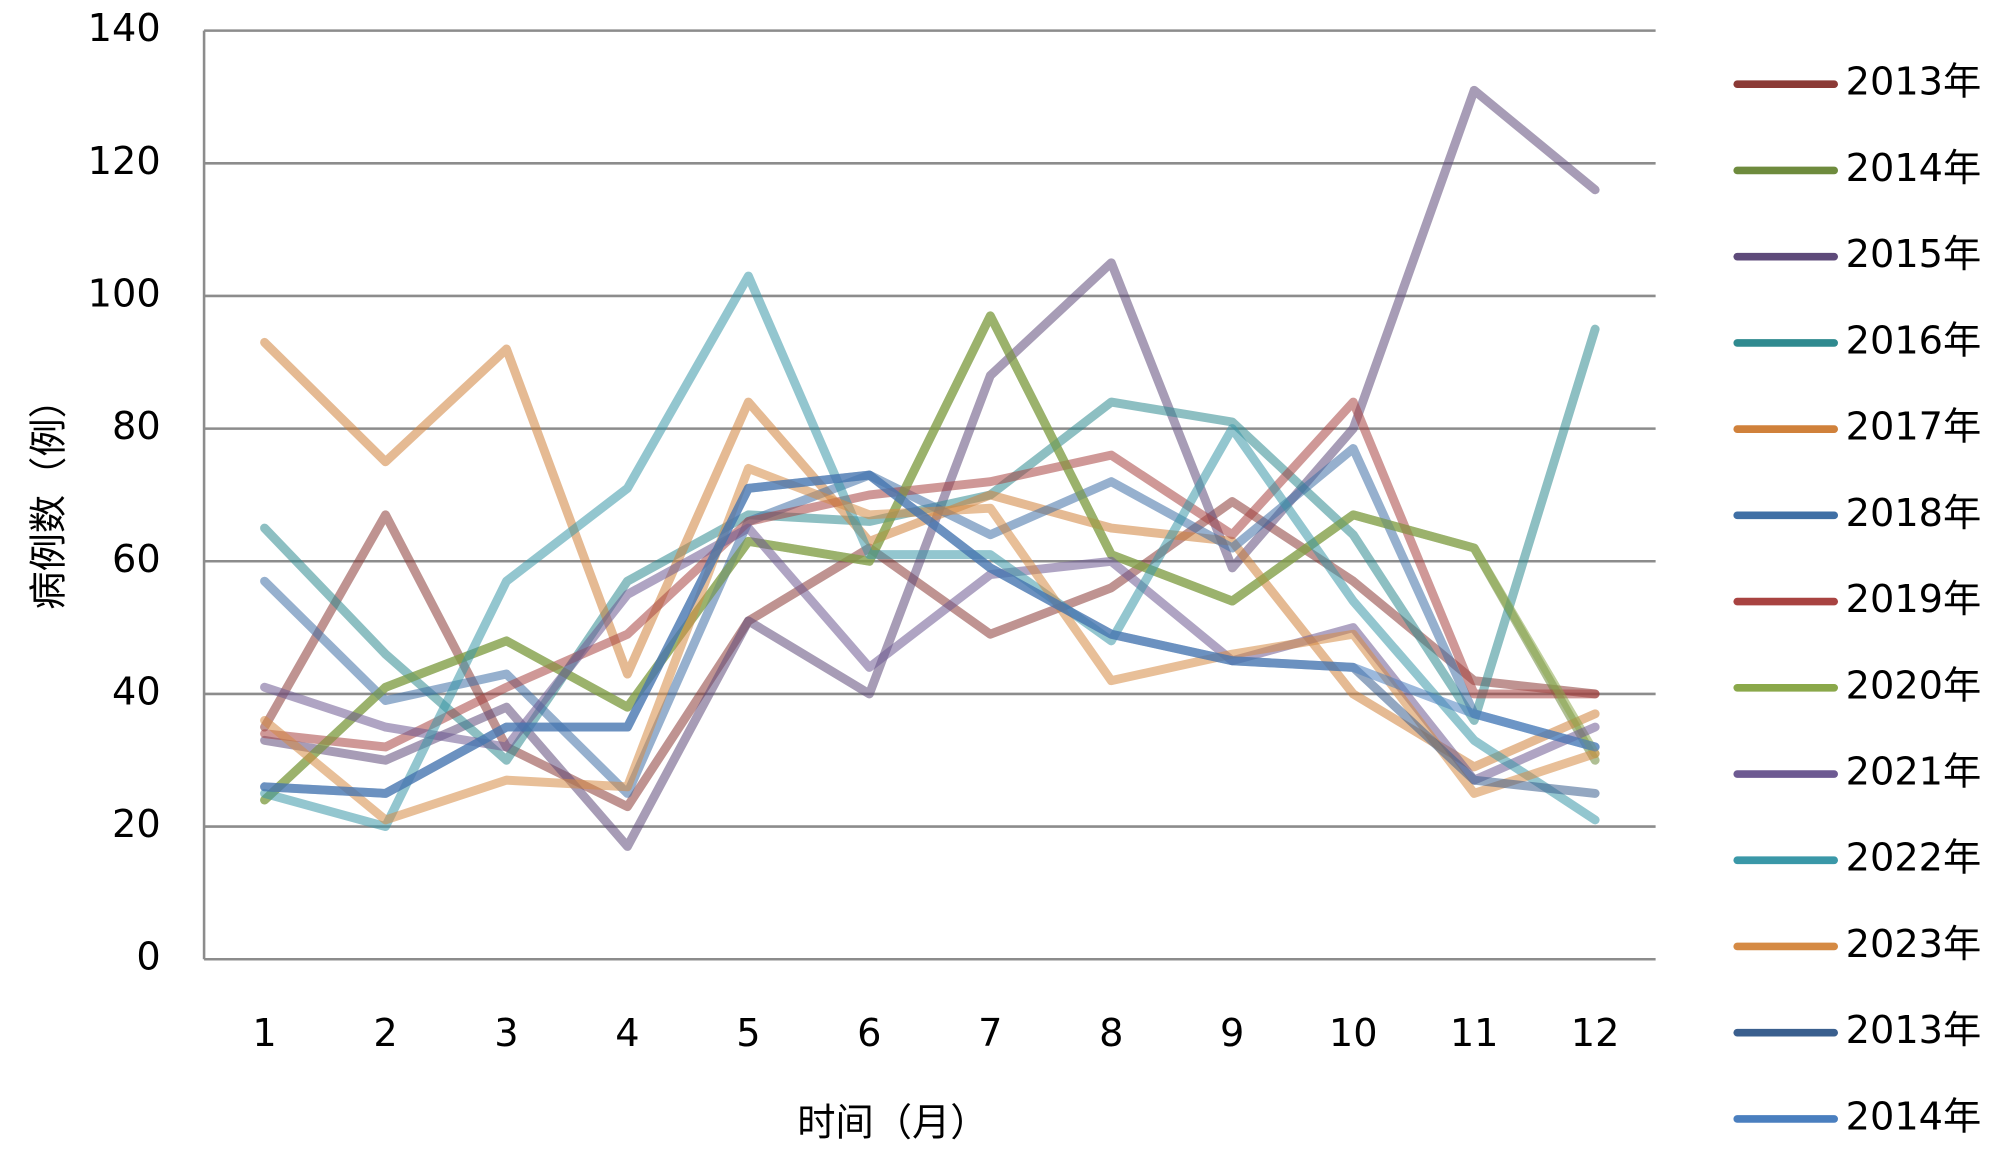  I want to click on y-tick-label: 80, so click(136, 426).